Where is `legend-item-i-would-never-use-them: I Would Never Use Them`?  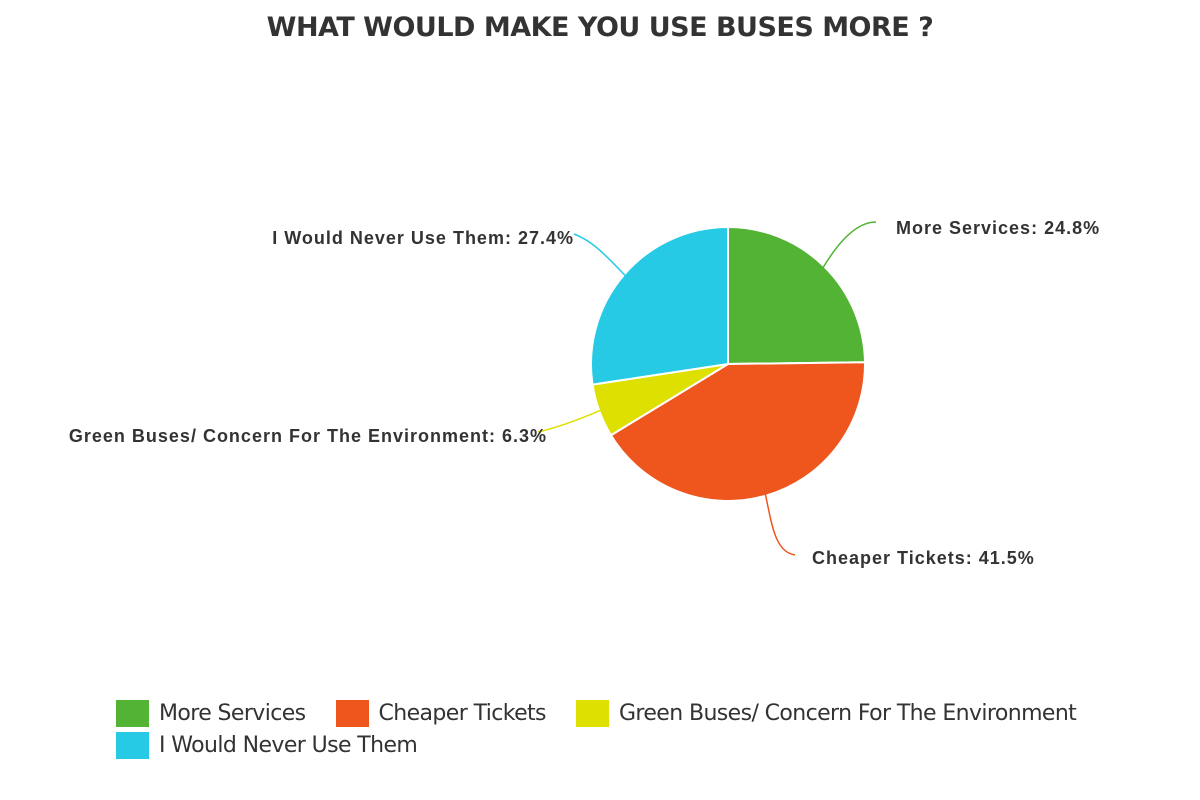
legend-item-i-would-never-use-them: I Would Never Use Them is located at coordinates (267, 745).